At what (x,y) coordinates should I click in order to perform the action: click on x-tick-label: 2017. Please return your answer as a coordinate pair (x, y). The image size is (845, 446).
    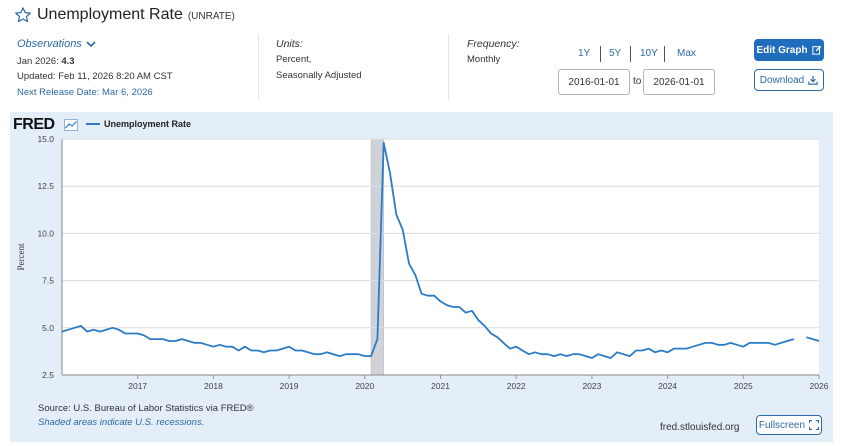
    Looking at the image, I should click on (137, 386).